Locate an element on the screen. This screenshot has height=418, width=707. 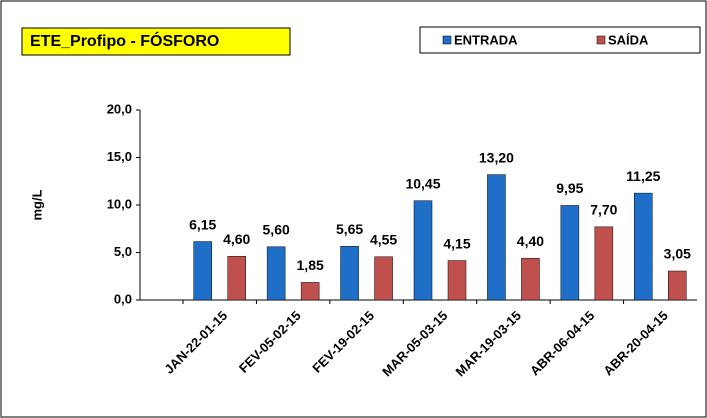
value-label: 4,55 is located at coordinates (383, 239).